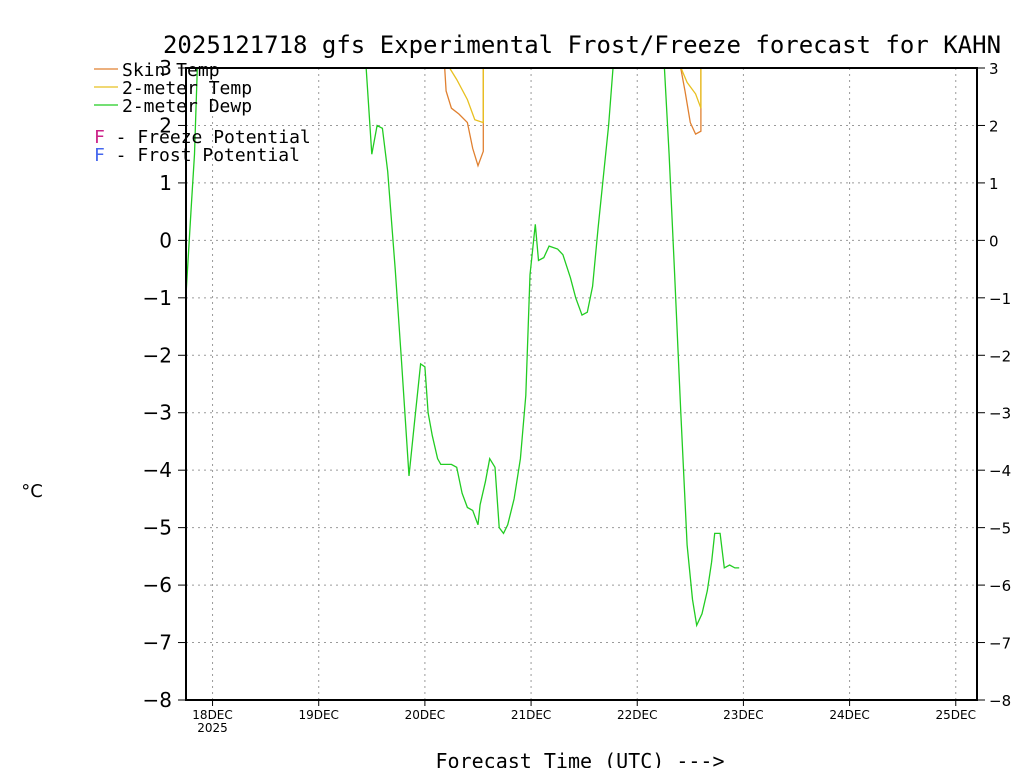 The width and height of the screenshot is (1024, 768). I want to click on y-tick-label-right: −2, so click(1000, 356).